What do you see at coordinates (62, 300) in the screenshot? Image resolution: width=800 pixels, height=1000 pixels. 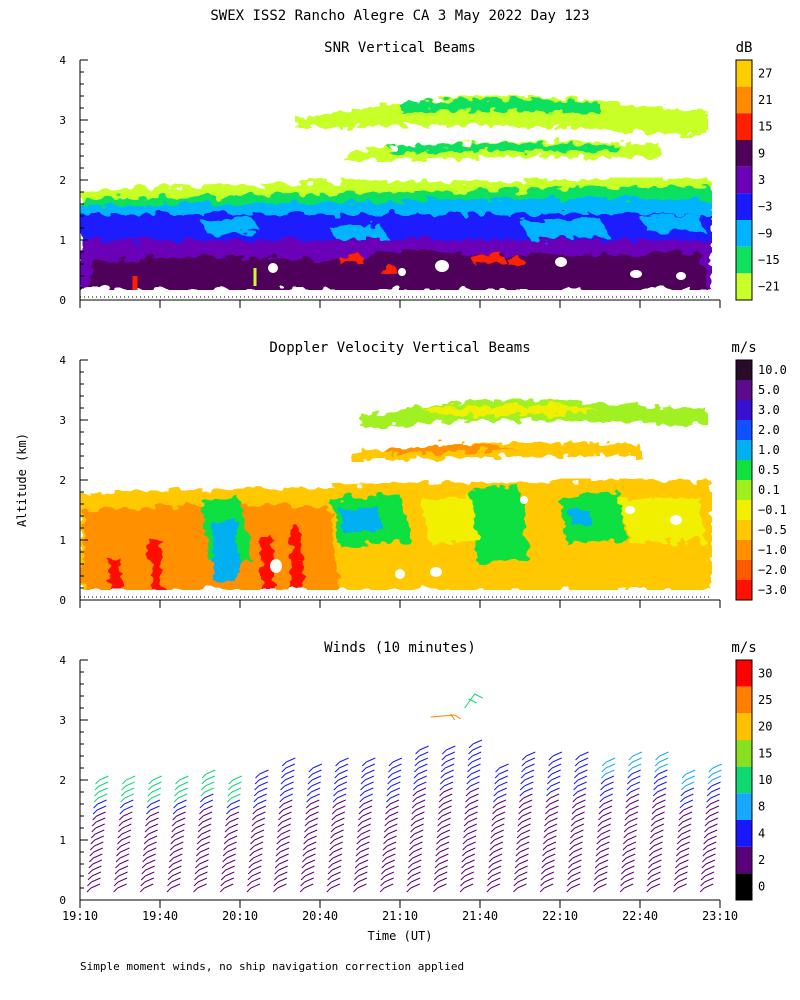 I see `snr-y-tick-label: 0` at bounding box center [62, 300].